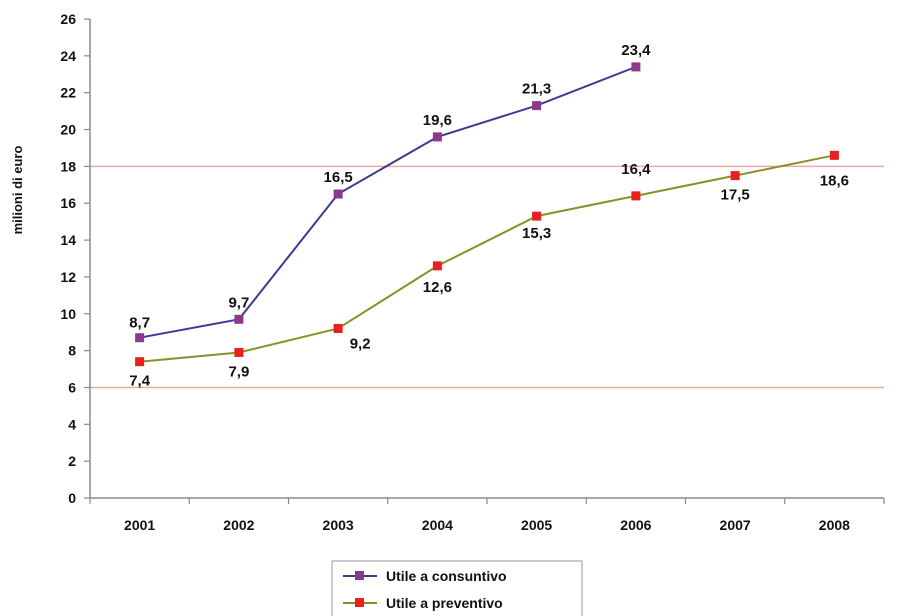 The height and width of the screenshot is (616, 901). What do you see at coordinates (437, 137) in the screenshot?
I see `series-0-point-2004` at bounding box center [437, 137].